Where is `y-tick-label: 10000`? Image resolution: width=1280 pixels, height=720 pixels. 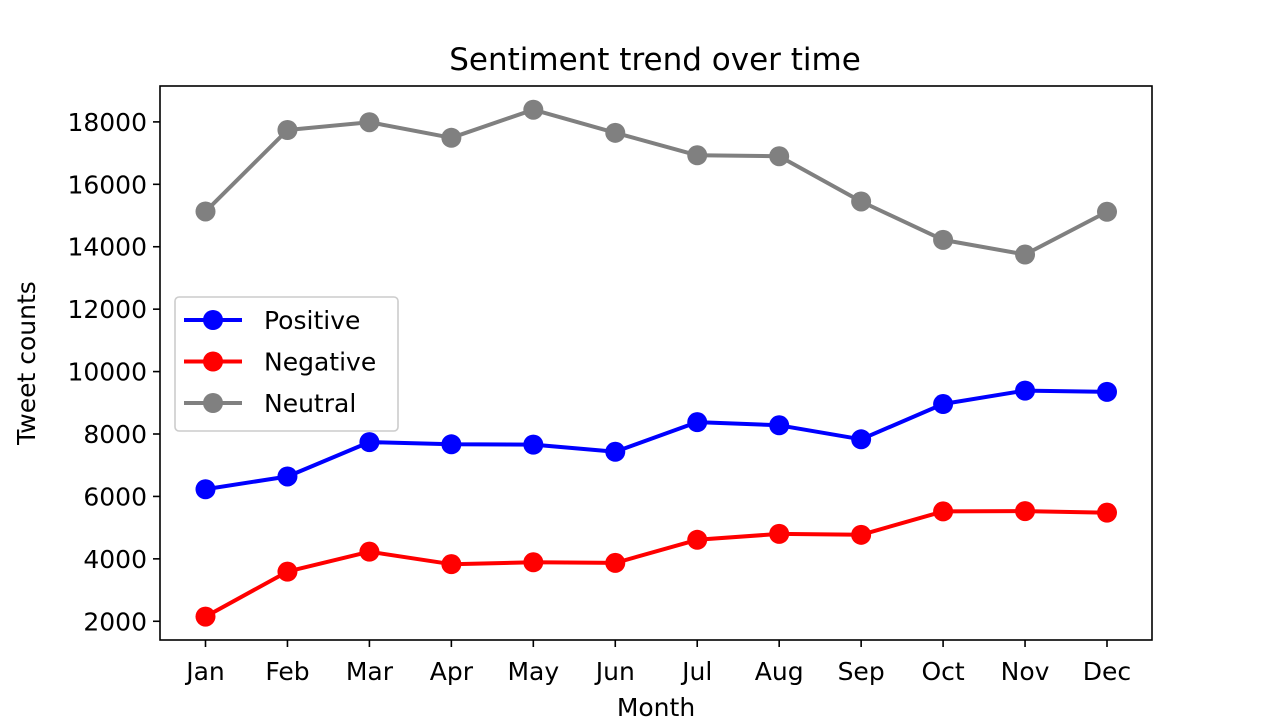 y-tick-label: 10000 is located at coordinates (107, 372).